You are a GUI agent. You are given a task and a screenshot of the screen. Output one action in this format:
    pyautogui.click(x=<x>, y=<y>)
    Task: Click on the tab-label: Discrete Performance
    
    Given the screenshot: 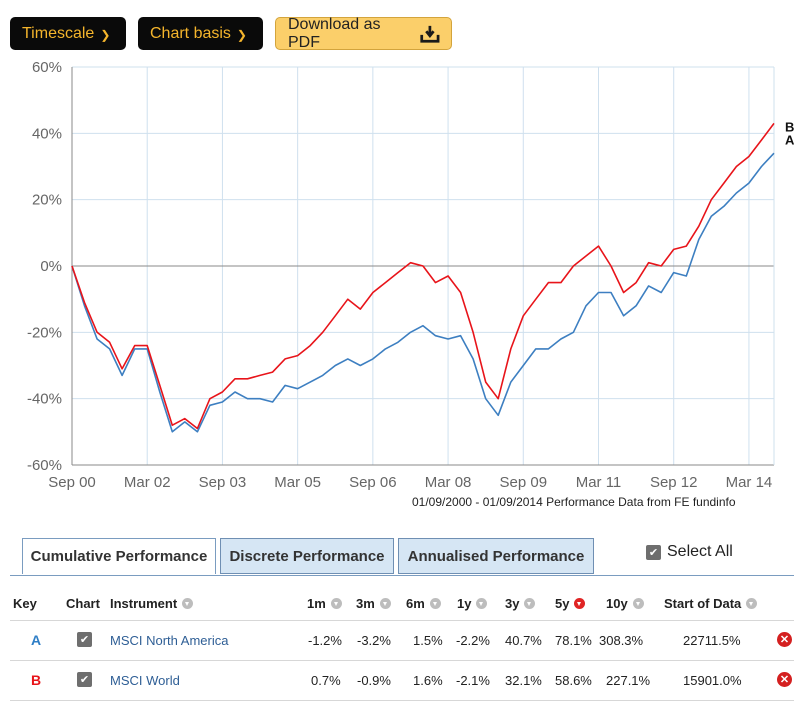 What is the action you would take?
    pyautogui.click(x=307, y=556)
    